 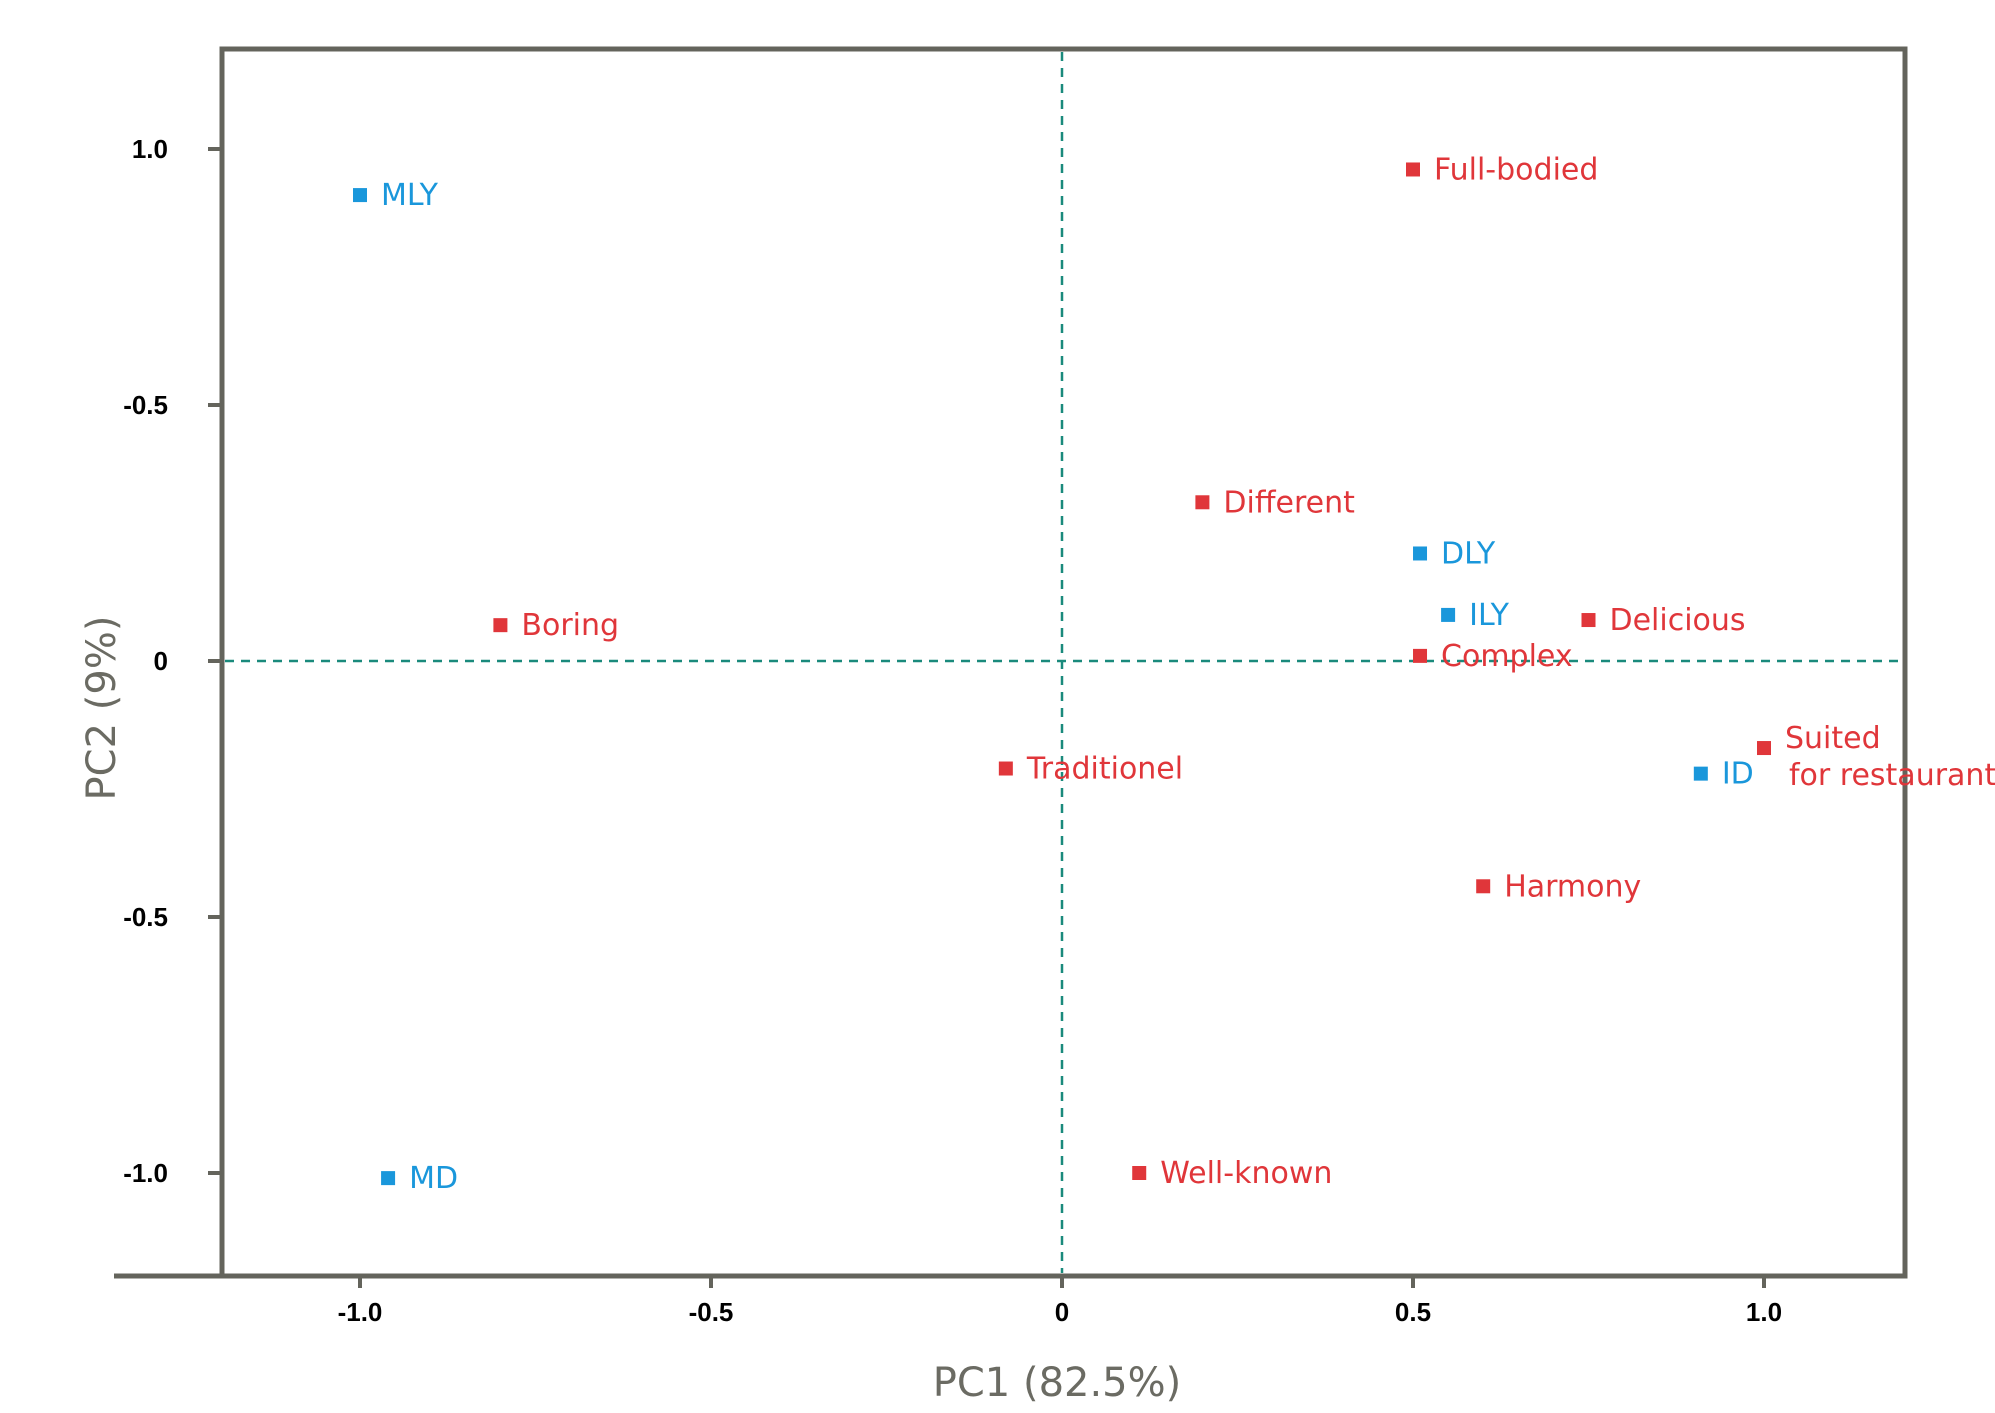 I want to click on sample-point: ILY, so click(x=1475, y=615).